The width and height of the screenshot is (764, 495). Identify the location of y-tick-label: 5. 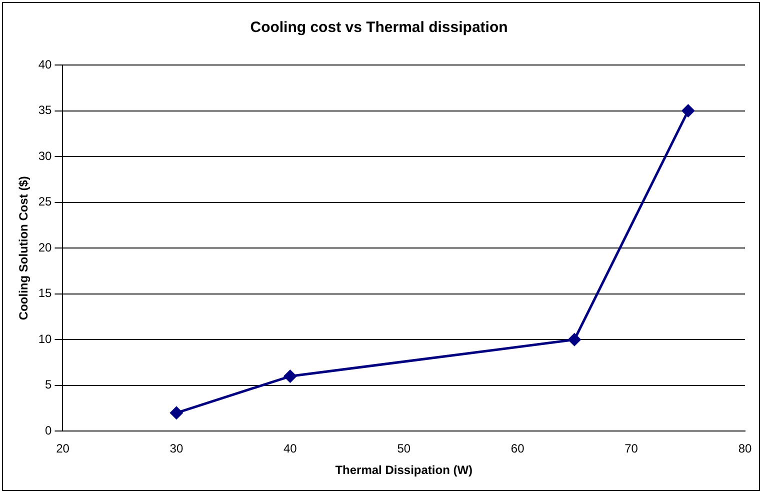
(48, 385).